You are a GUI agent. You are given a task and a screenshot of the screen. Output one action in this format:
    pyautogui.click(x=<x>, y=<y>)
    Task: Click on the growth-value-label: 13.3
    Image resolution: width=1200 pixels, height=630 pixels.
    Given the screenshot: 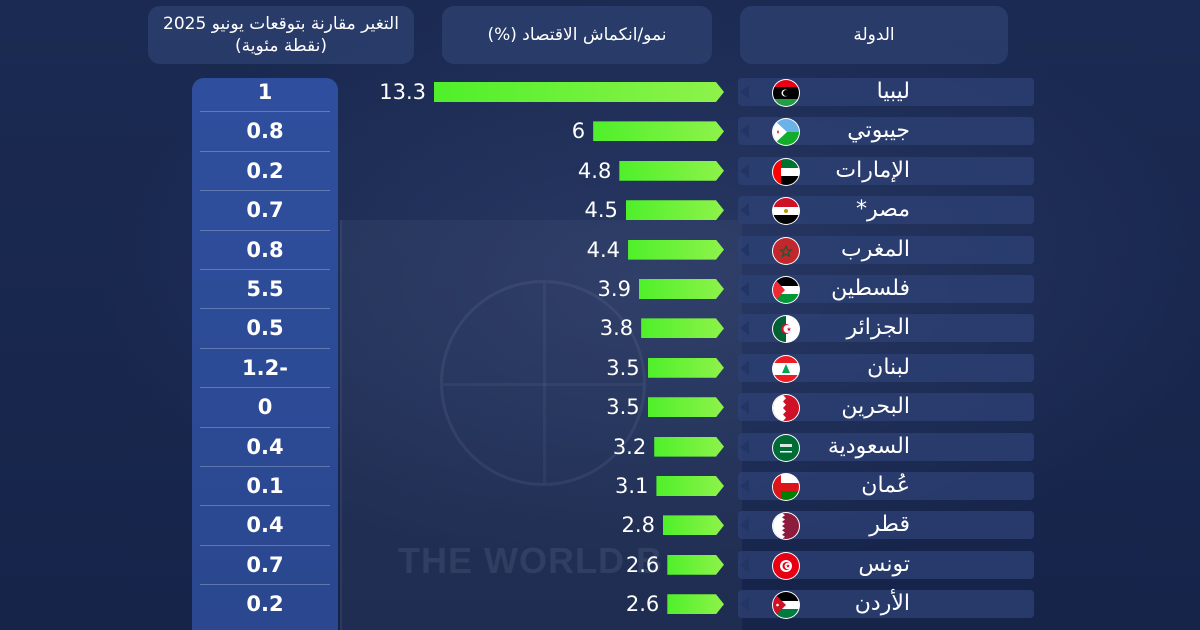 What is the action you would take?
    pyautogui.click(x=402, y=92)
    